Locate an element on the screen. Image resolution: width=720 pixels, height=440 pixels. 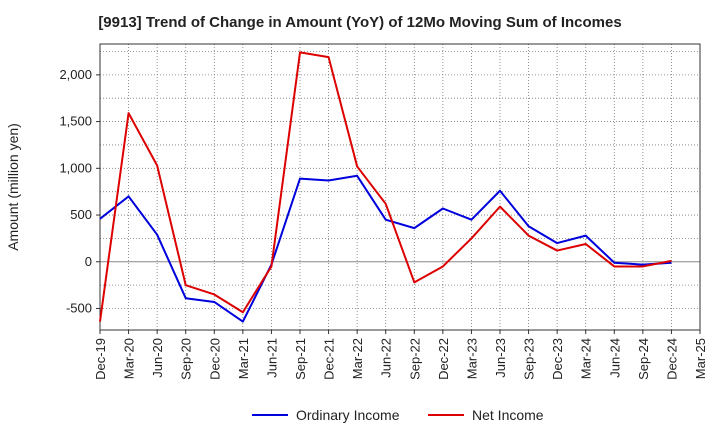
x-tick-label: Sep-20 is located at coordinates (186, 359).